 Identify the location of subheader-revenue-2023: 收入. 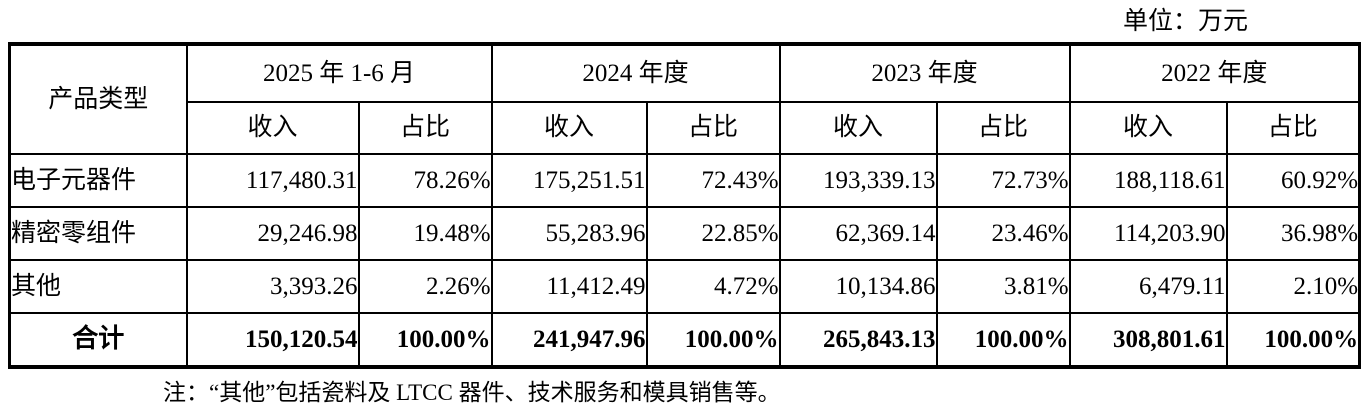
(858, 128).